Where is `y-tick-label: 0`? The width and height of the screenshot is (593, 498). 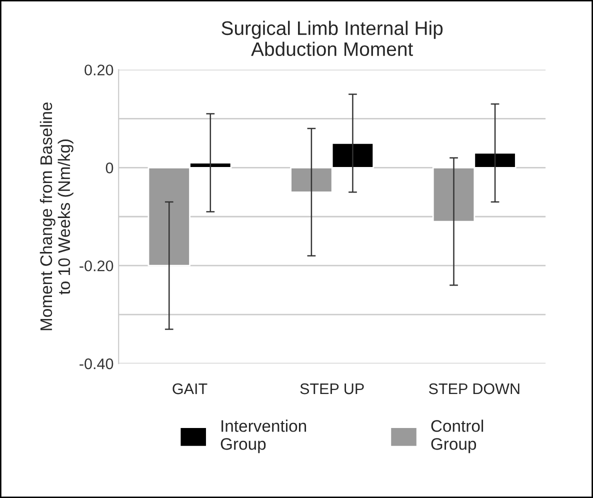 y-tick-label: 0 is located at coordinates (110, 168).